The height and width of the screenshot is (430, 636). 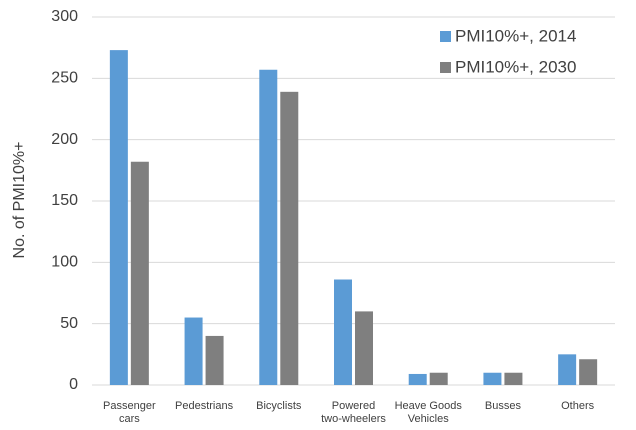 I want to click on x-tick-label: Powered two-wheelers, so click(x=353, y=412).